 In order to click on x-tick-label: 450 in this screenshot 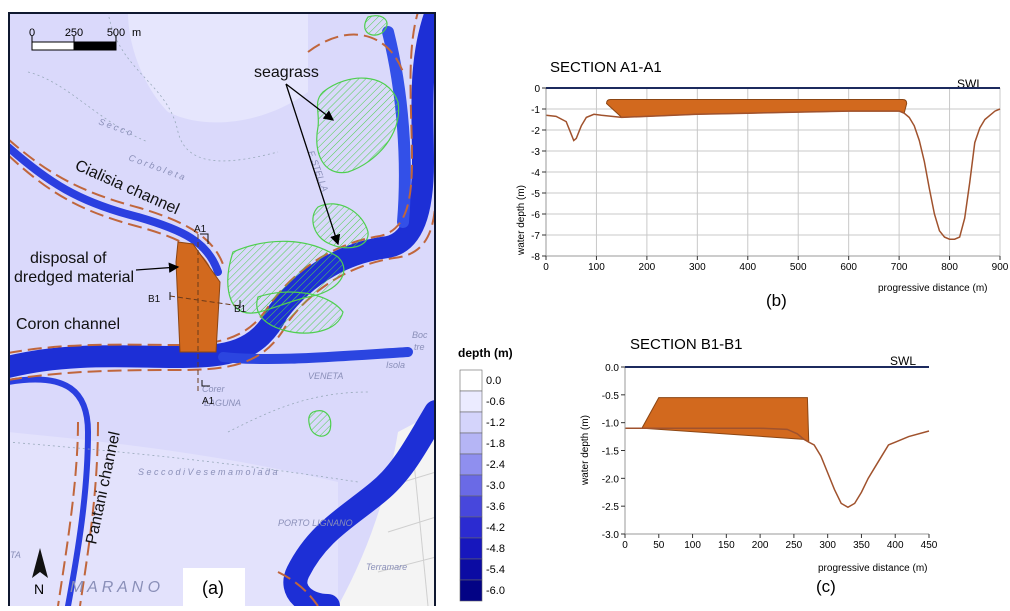, I will do `click(929, 545)`.